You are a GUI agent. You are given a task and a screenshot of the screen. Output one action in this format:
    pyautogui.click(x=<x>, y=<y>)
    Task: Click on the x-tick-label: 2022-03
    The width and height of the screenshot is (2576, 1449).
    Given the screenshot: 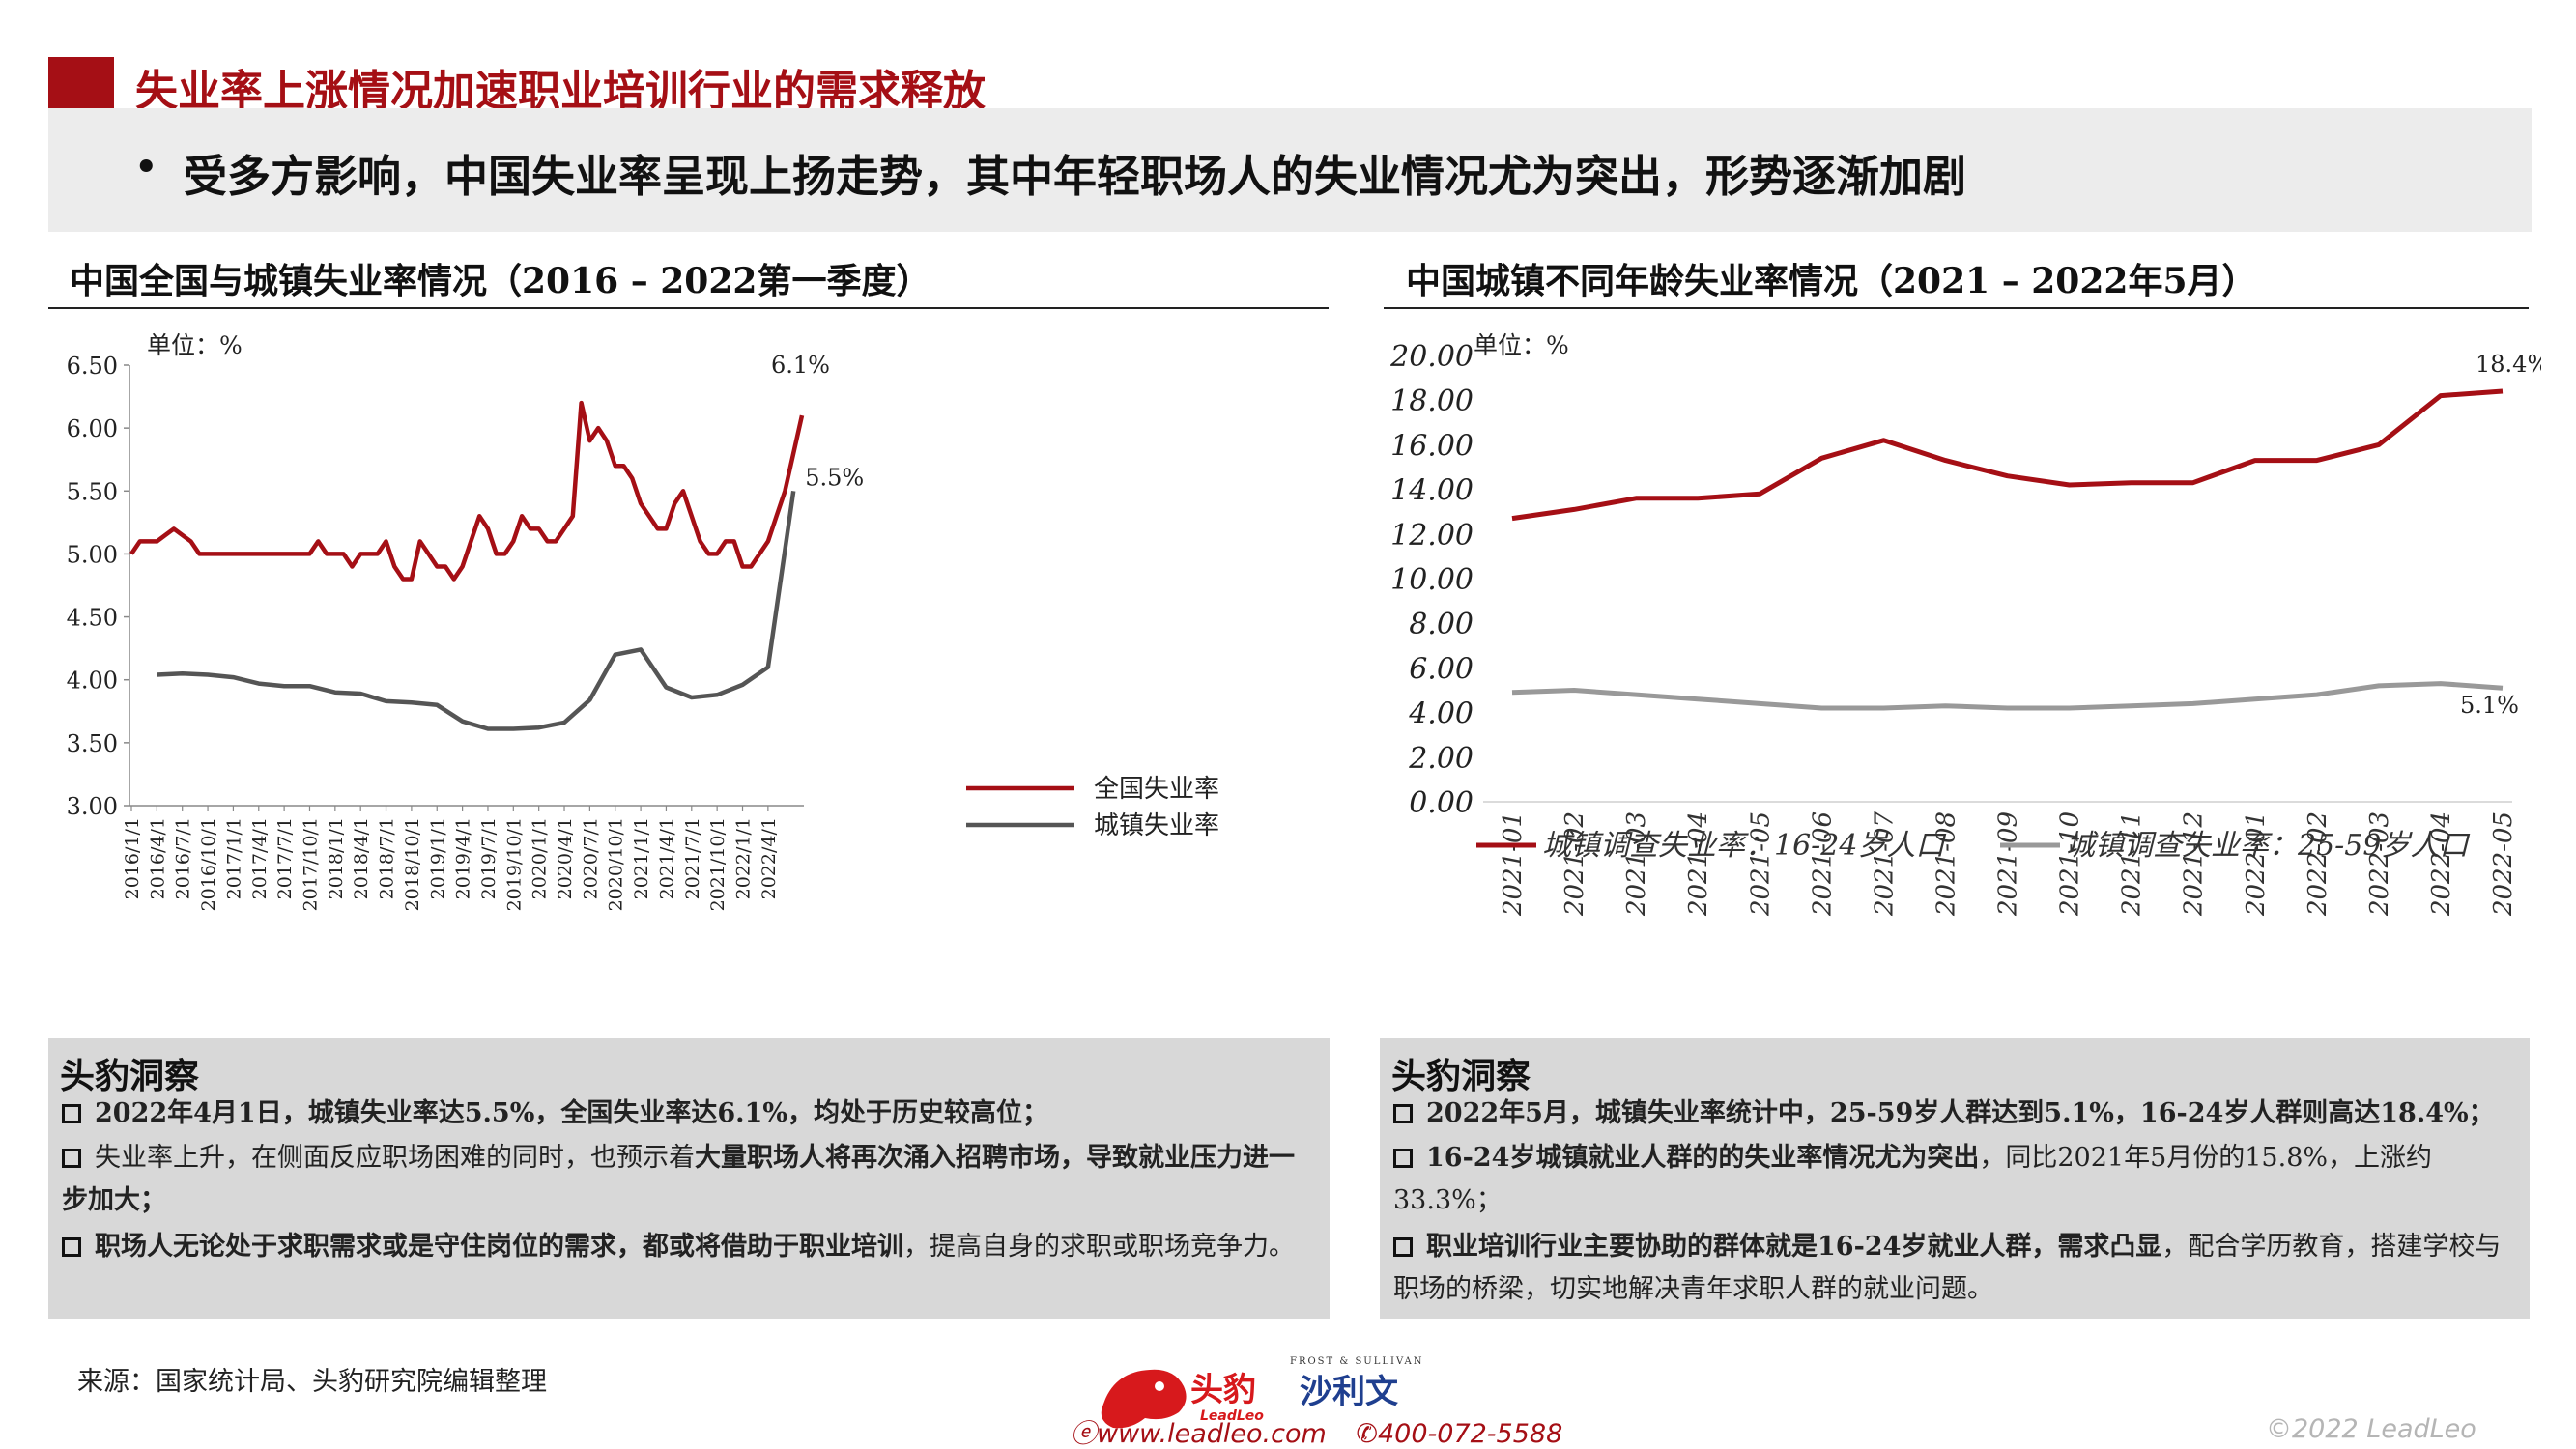 What is the action you would take?
    pyautogui.click(x=2380, y=864)
    